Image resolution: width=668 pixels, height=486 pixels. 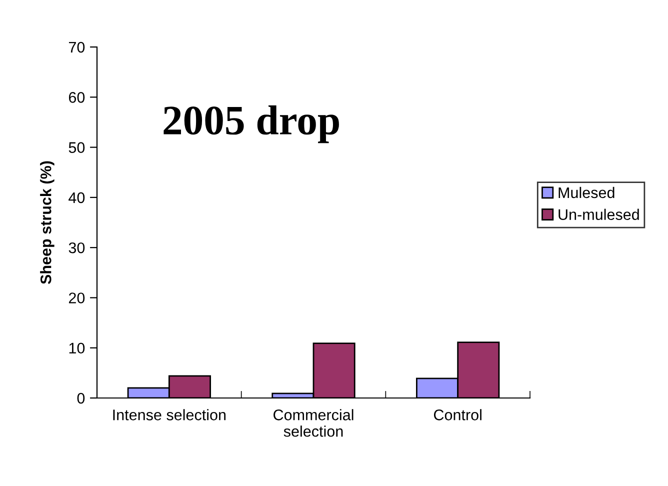 What do you see at coordinates (76, 97) in the screenshot?
I see `y-tick-label: 60` at bounding box center [76, 97].